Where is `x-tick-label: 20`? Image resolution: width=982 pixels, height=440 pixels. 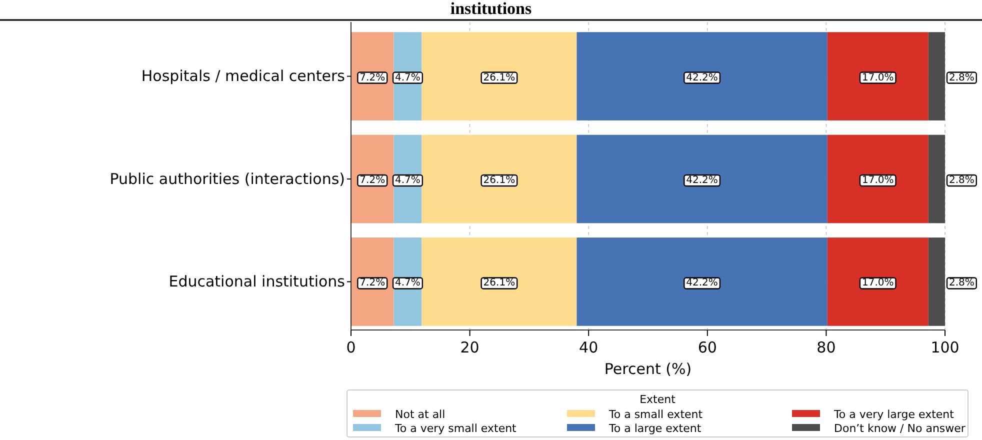
x-tick-label: 20 is located at coordinates (470, 347).